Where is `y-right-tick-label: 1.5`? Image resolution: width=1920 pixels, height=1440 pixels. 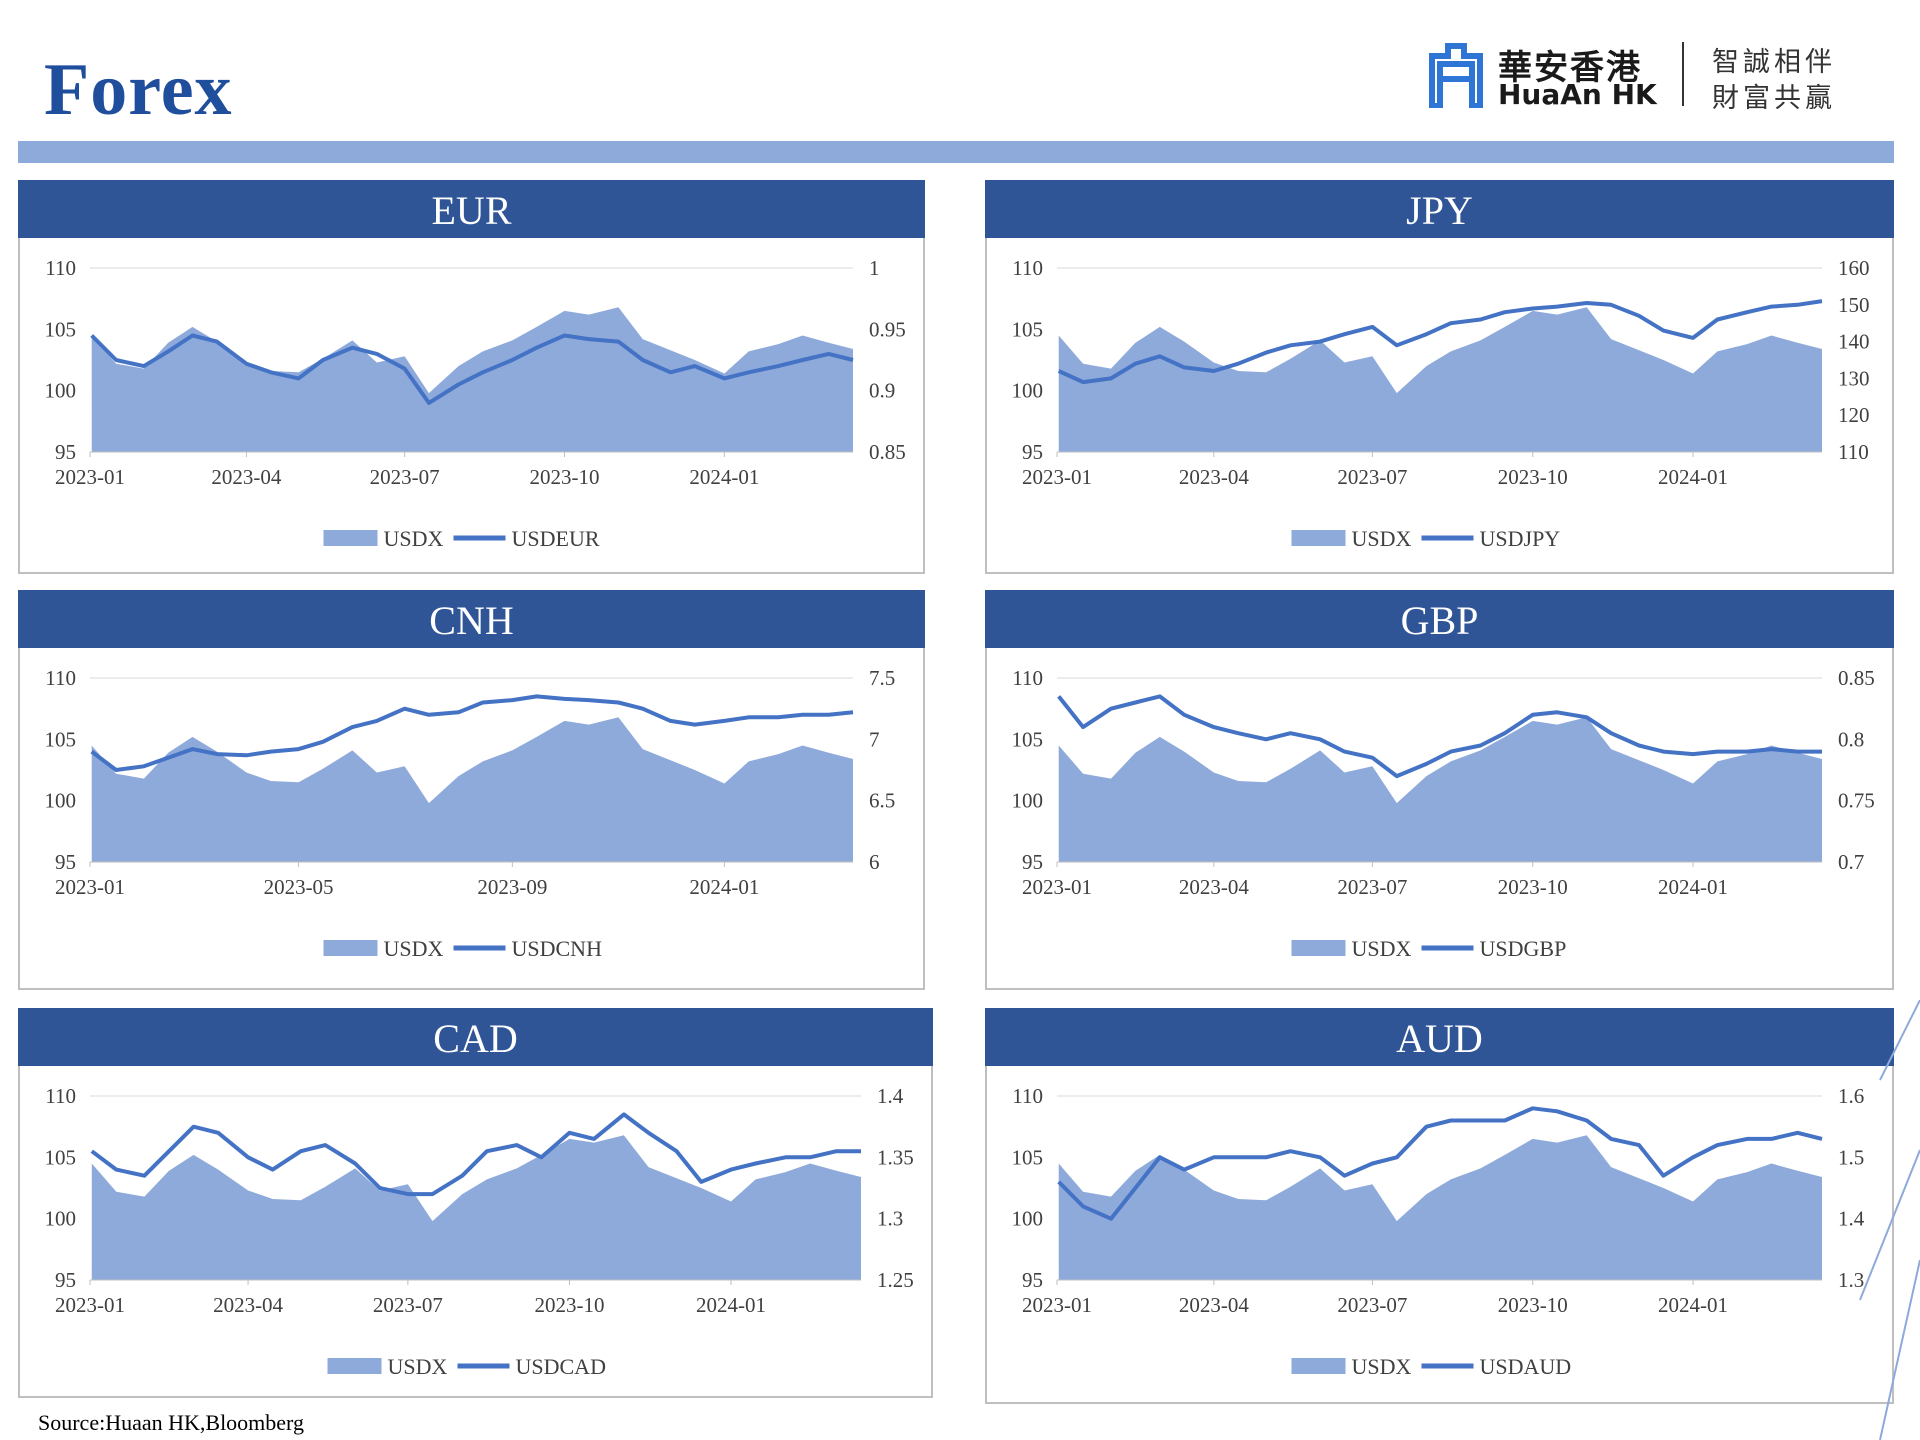 y-right-tick-label: 1.5 is located at coordinates (1851, 1157).